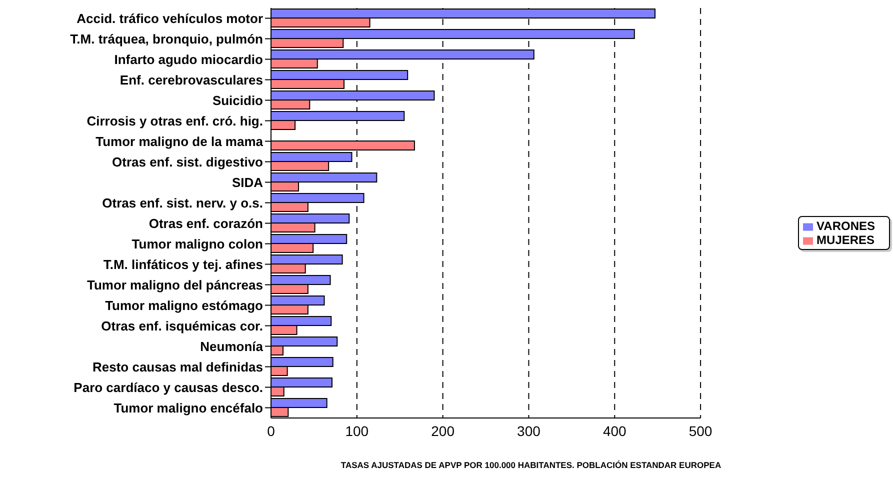 This screenshot has height=486, width=893. What do you see at coordinates (232, 346) in the screenshot?
I see `y-tick-label: Neumonía` at bounding box center [232, 346].